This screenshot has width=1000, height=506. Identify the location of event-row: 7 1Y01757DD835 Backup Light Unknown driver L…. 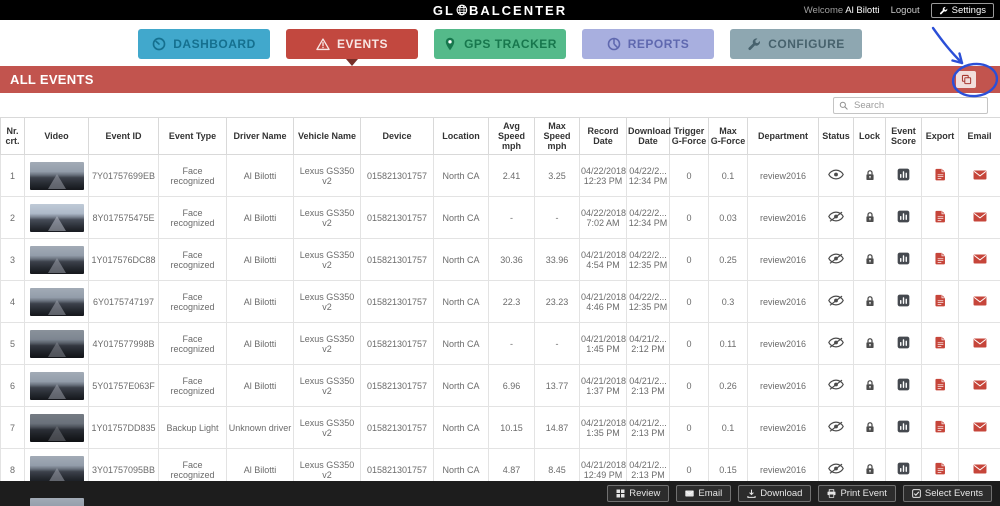
(500, 427).